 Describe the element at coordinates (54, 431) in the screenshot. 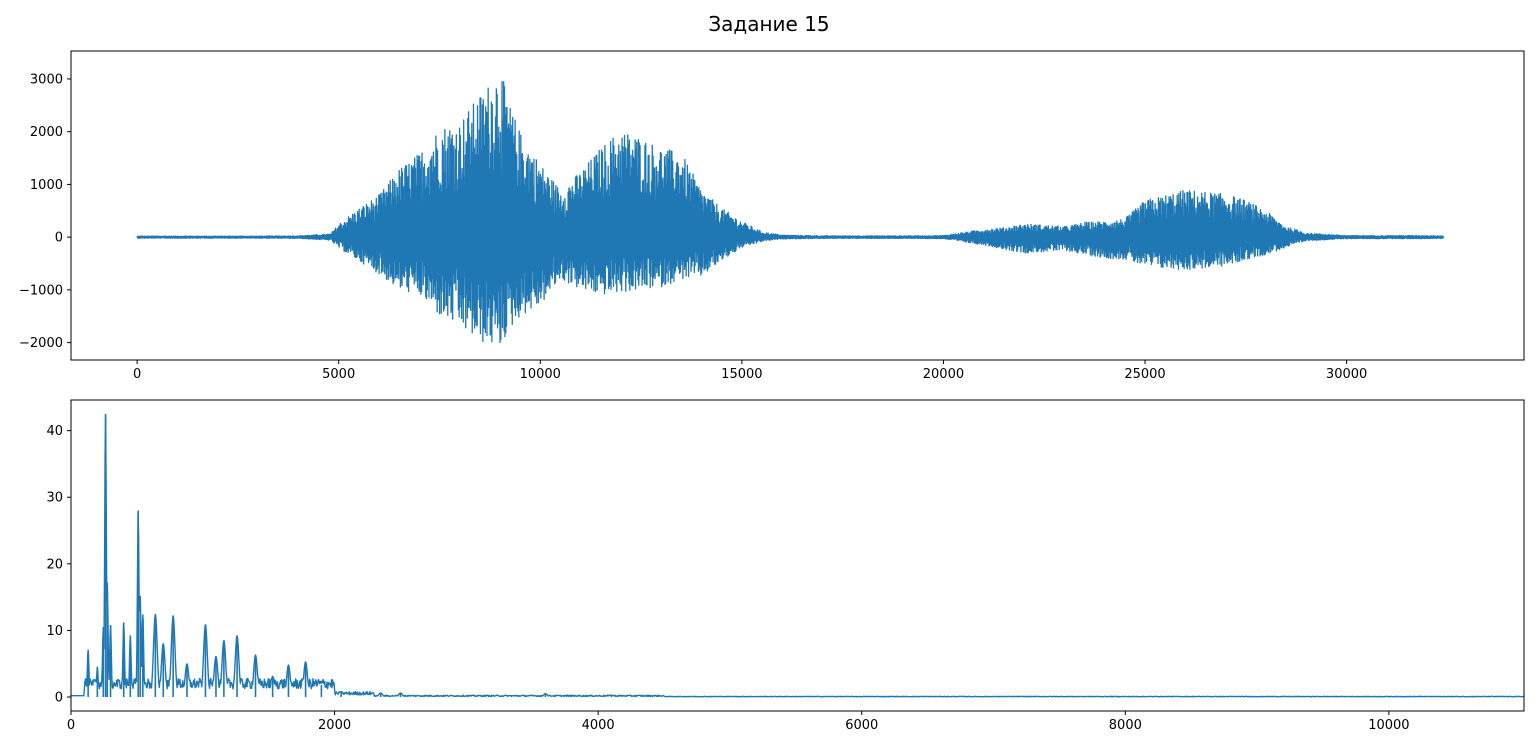

I see `y-tick-label: 40` at that location.